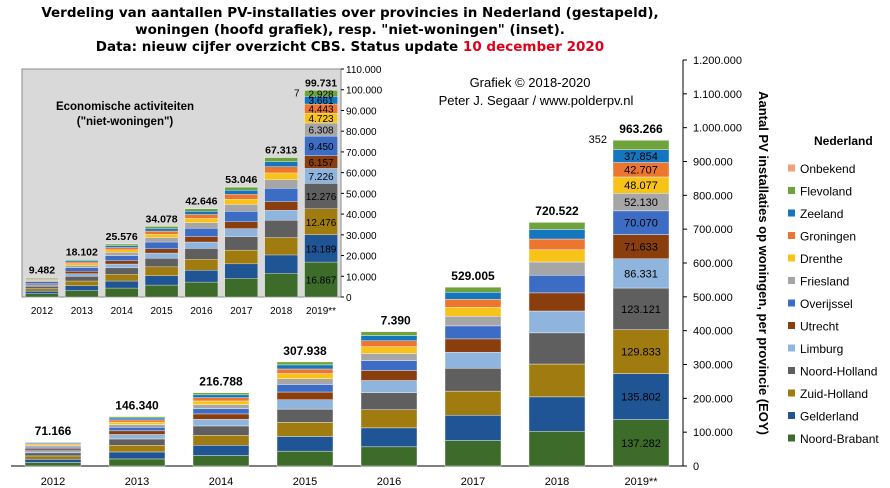 Image resolution: width=890 pixels, height=488 pixels. I want to click on inset-segment-label: 7.226, so click(321, 177).